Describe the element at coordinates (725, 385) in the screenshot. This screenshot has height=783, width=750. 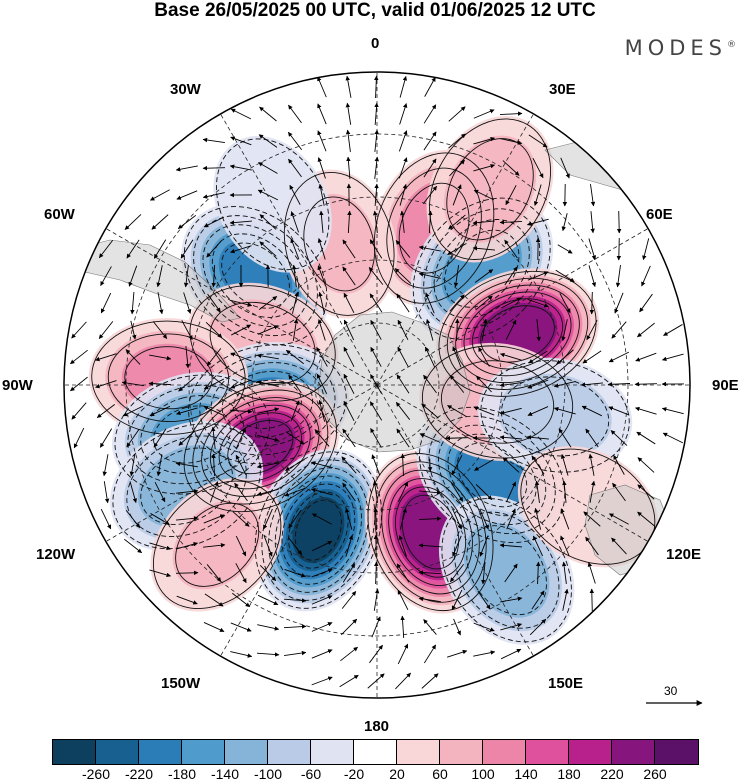
I see `lon-label-90e: 90E` at that location.